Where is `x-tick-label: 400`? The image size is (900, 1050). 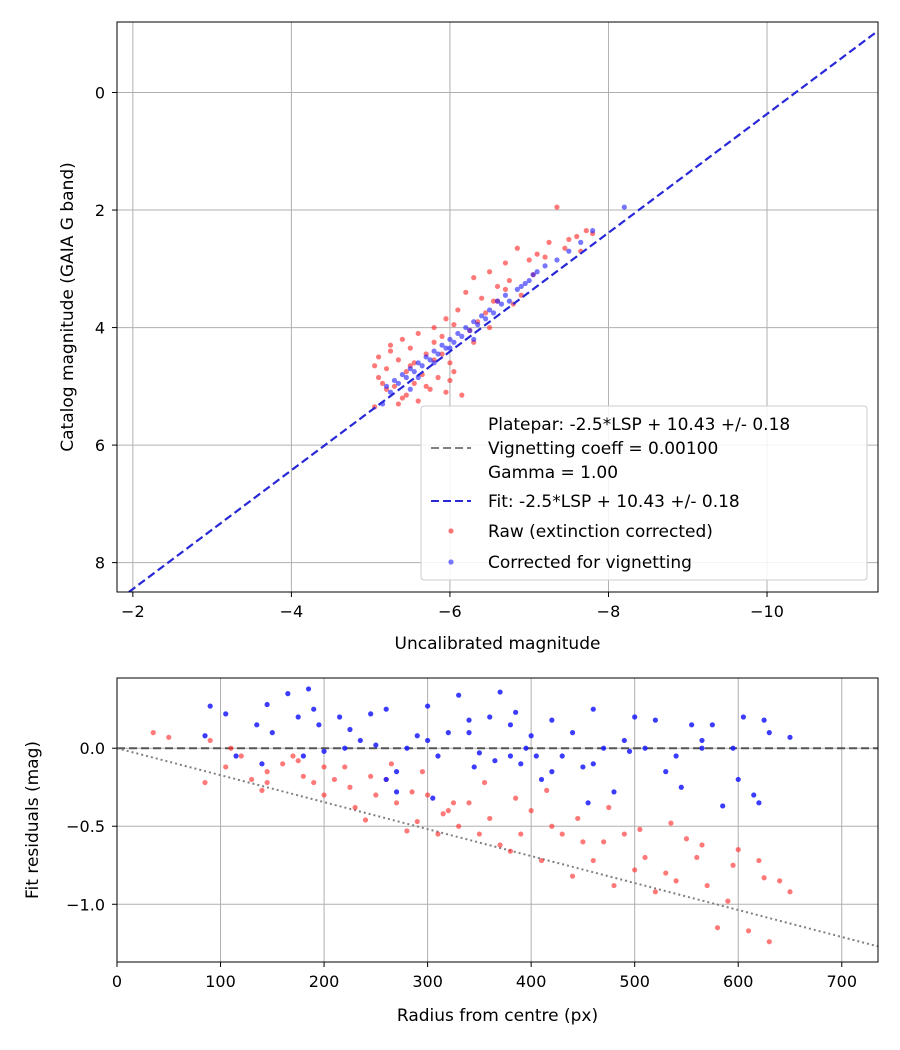
x-tick-label: 400 is located at coordinates (531, 981).